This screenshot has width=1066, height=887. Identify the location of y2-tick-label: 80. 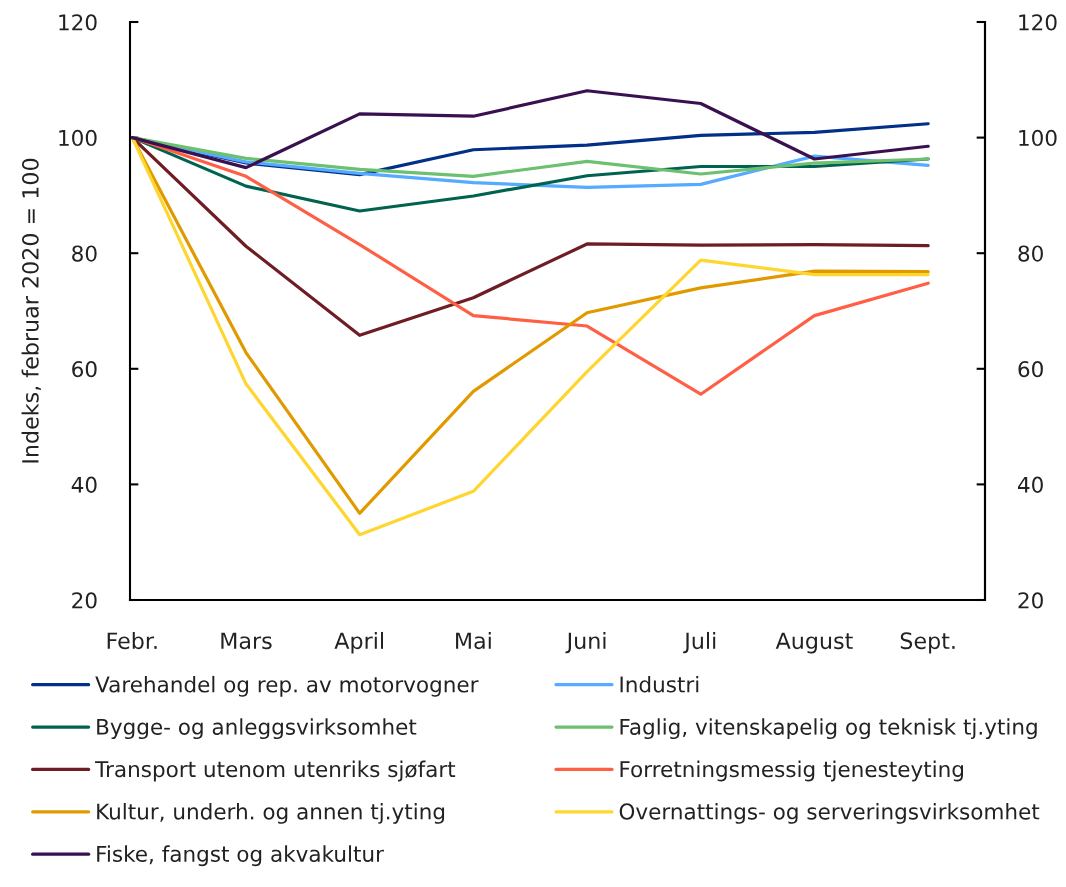
(1030, 253).